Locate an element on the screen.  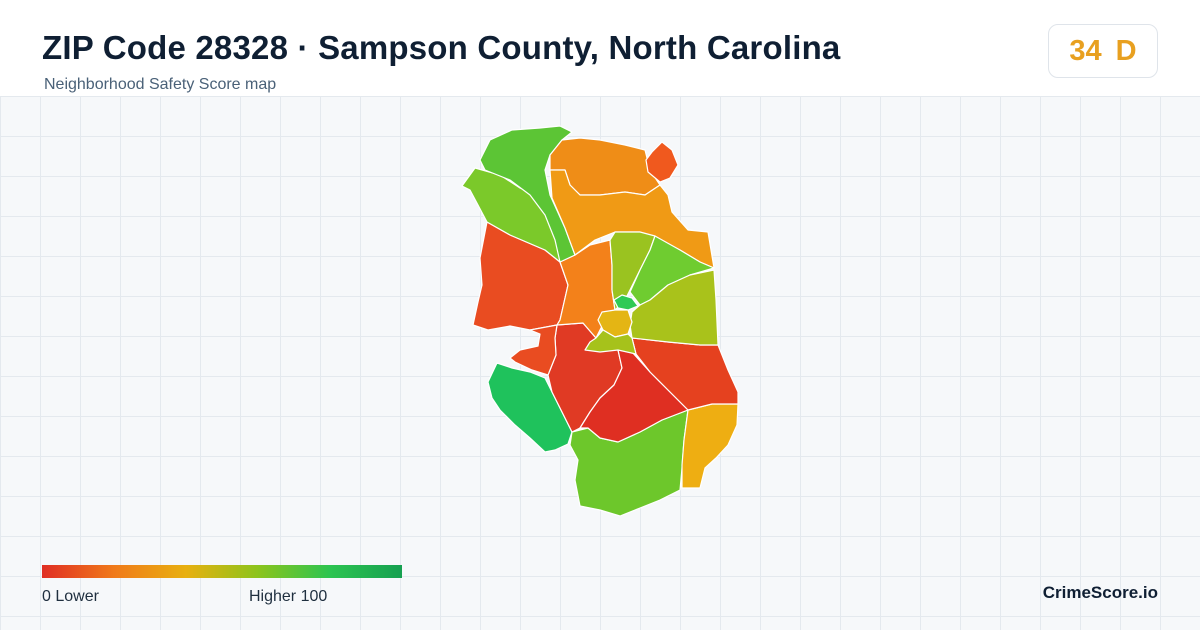
region-south-west is located at coordinates (530, 407).